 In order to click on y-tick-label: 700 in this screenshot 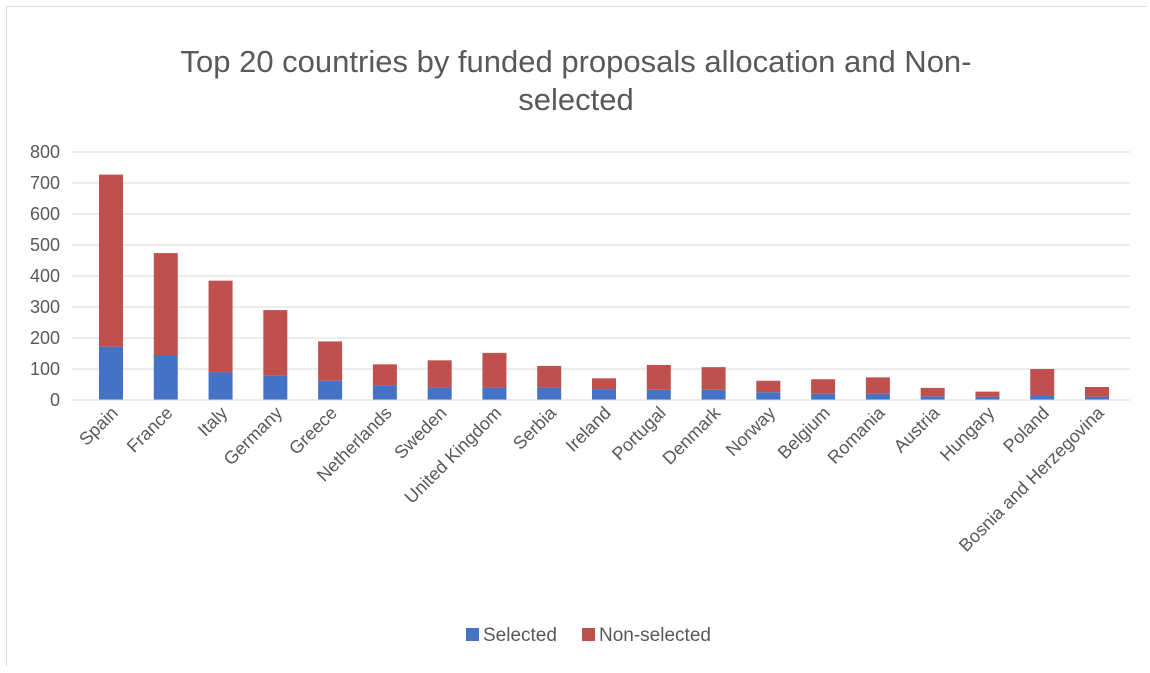, I will do `click(45, 183)`.